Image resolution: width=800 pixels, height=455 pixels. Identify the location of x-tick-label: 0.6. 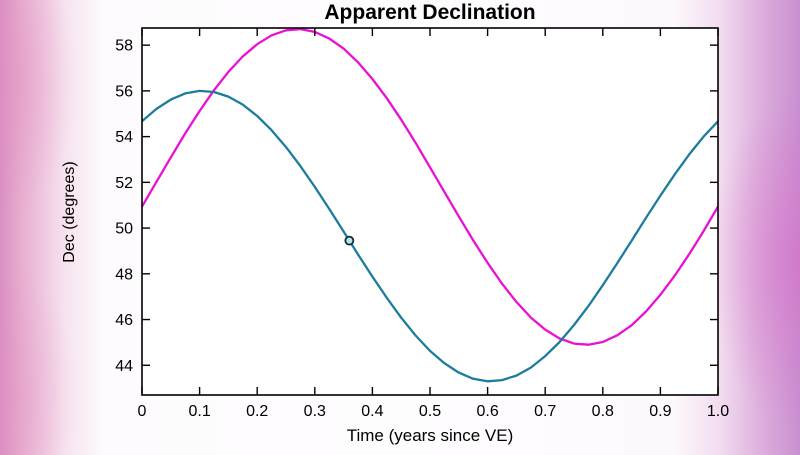
(487, 411).